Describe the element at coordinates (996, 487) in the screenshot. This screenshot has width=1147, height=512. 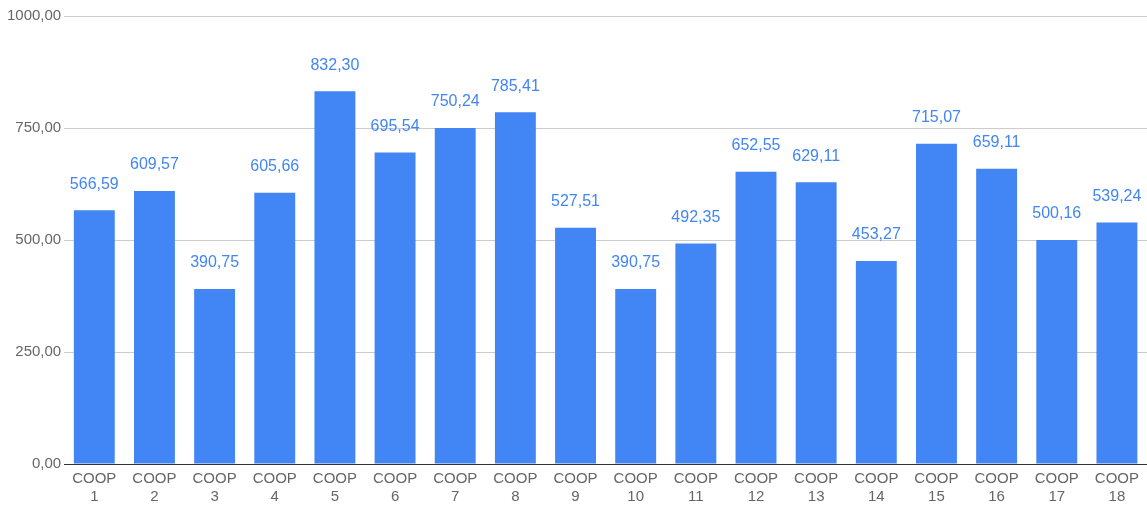
I see `x-tick-label: COOP 16` at that location.